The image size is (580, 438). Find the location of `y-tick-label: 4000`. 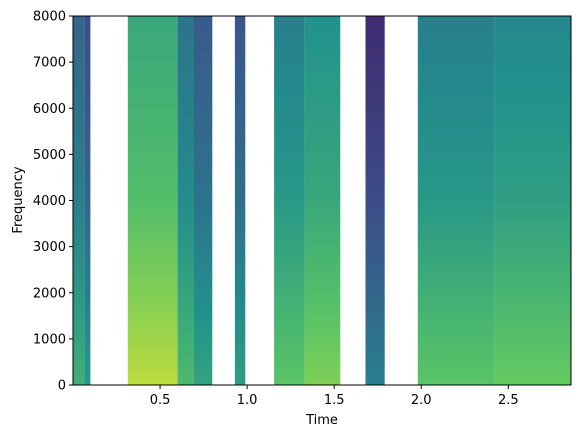

y-tick-label: 4000 is located at coordinates (49, 201).